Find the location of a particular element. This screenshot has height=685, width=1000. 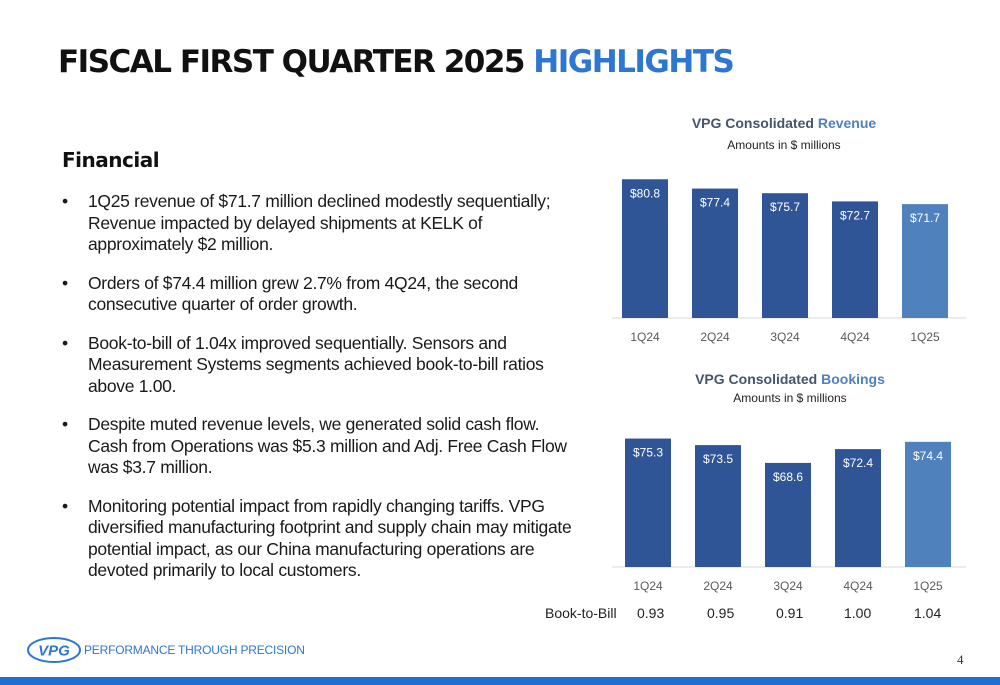

chart-title-accent: Revenue is located at coordinates (847, 123).